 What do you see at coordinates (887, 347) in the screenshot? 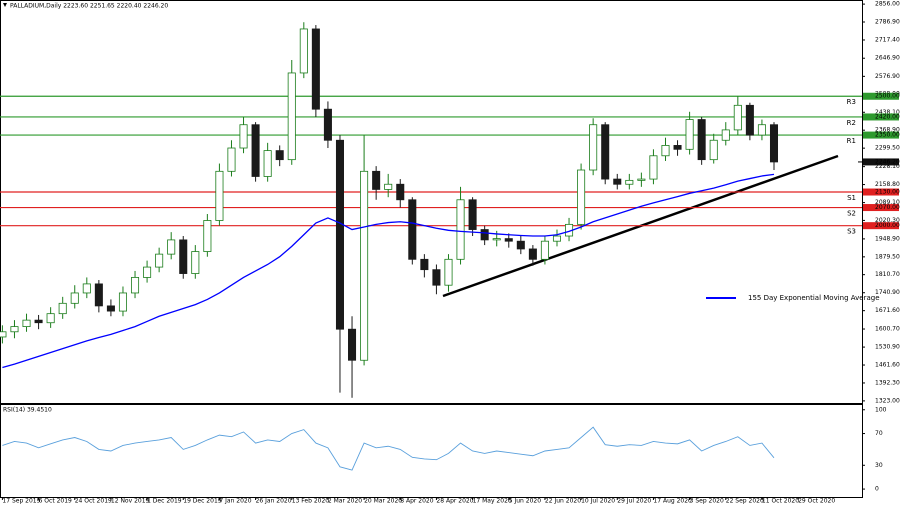
I see `y-tick-label: 1530.90` at bounding box center [887, 347].